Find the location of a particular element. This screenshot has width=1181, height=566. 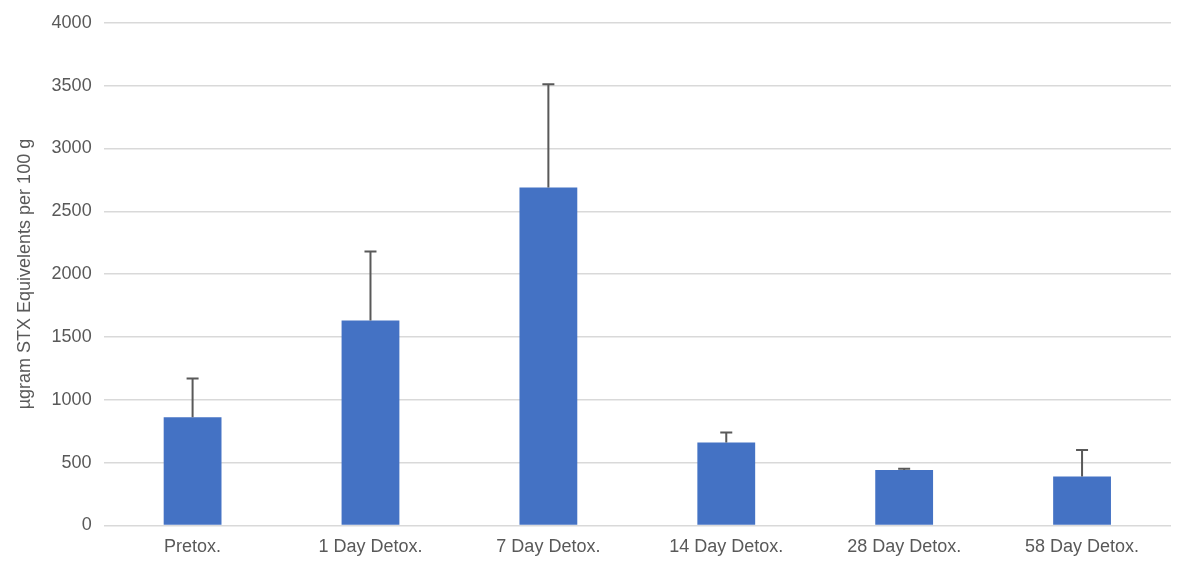

y-tick-label: 0 is located at coordinates (86, 524).